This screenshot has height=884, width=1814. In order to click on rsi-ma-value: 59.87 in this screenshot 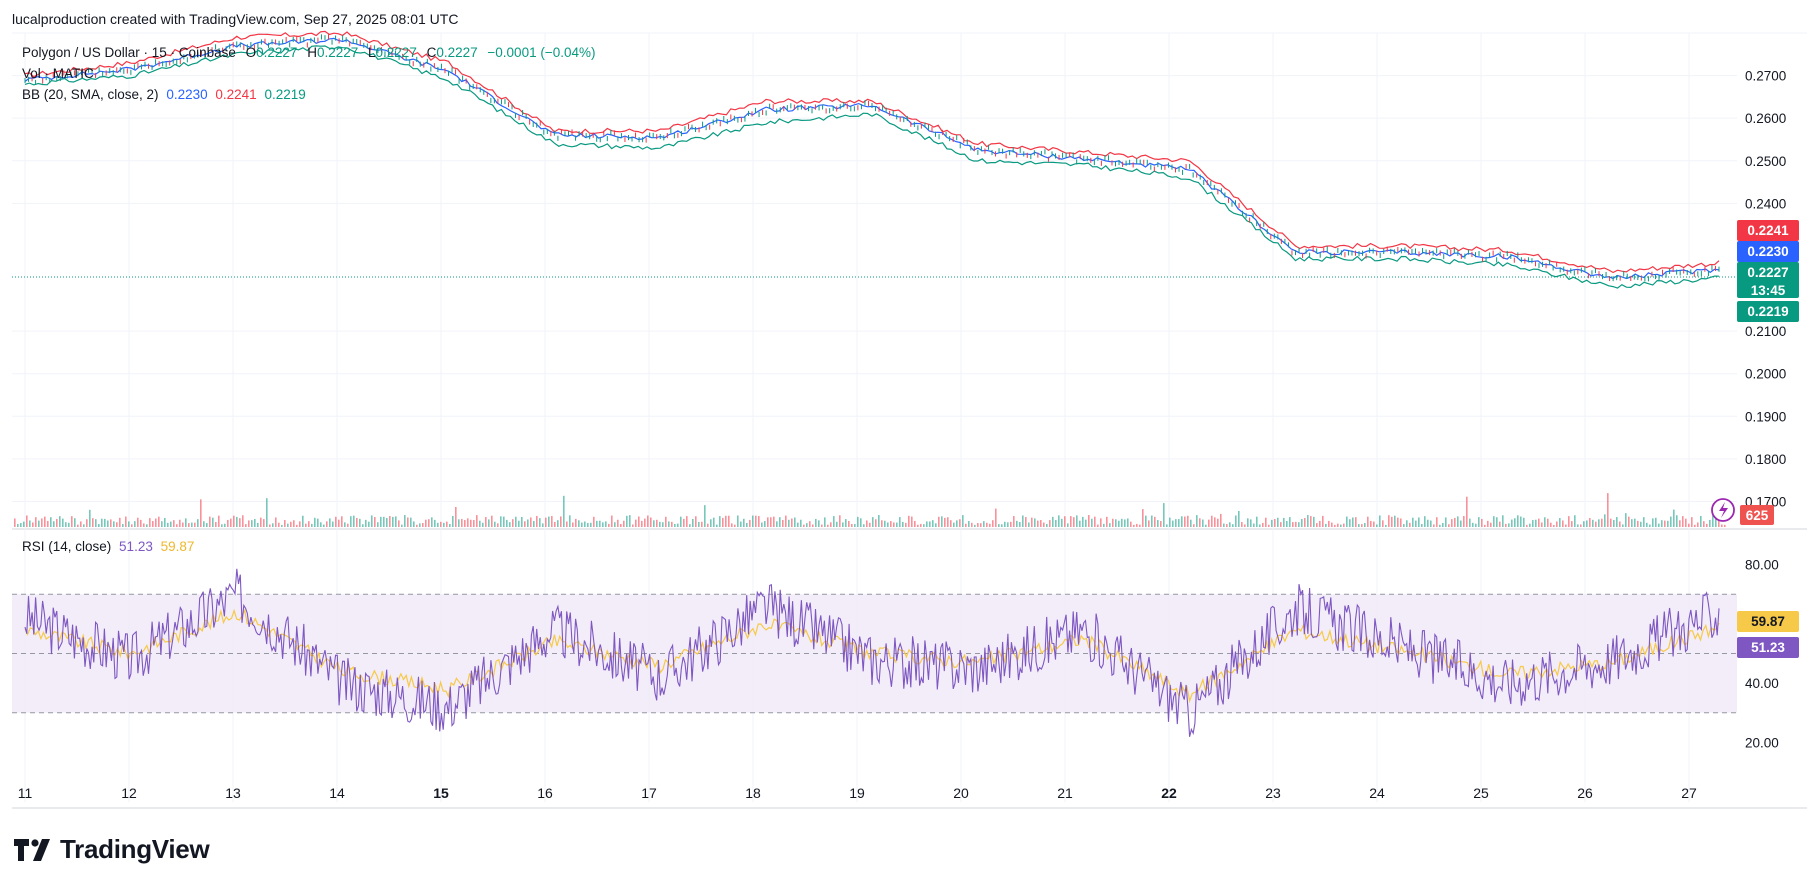, I will do `click(177, 546)`.